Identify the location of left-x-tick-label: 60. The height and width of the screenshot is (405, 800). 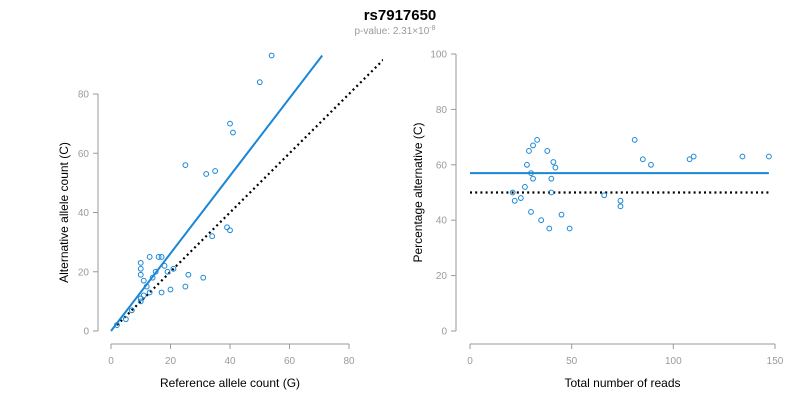
(290, 361).